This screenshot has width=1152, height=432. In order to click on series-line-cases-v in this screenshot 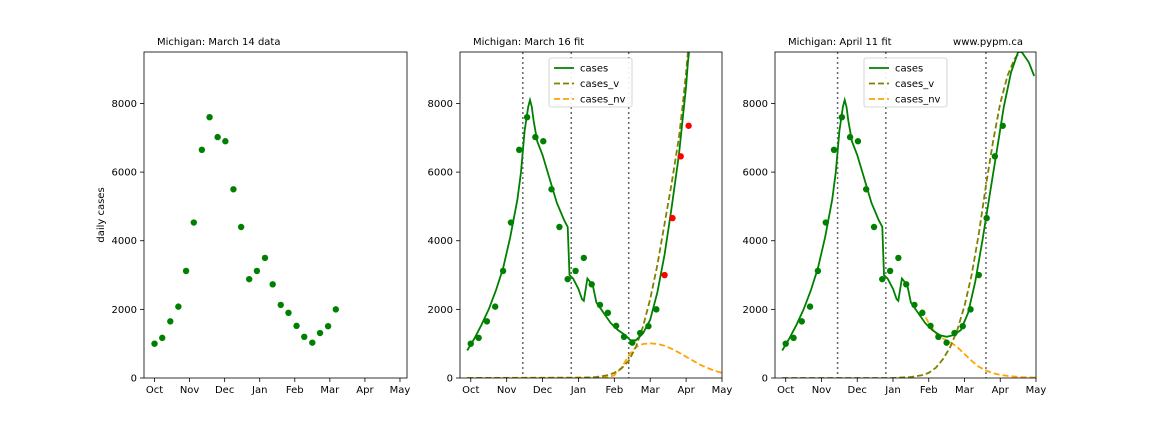, I will do `click(578, 215)`.